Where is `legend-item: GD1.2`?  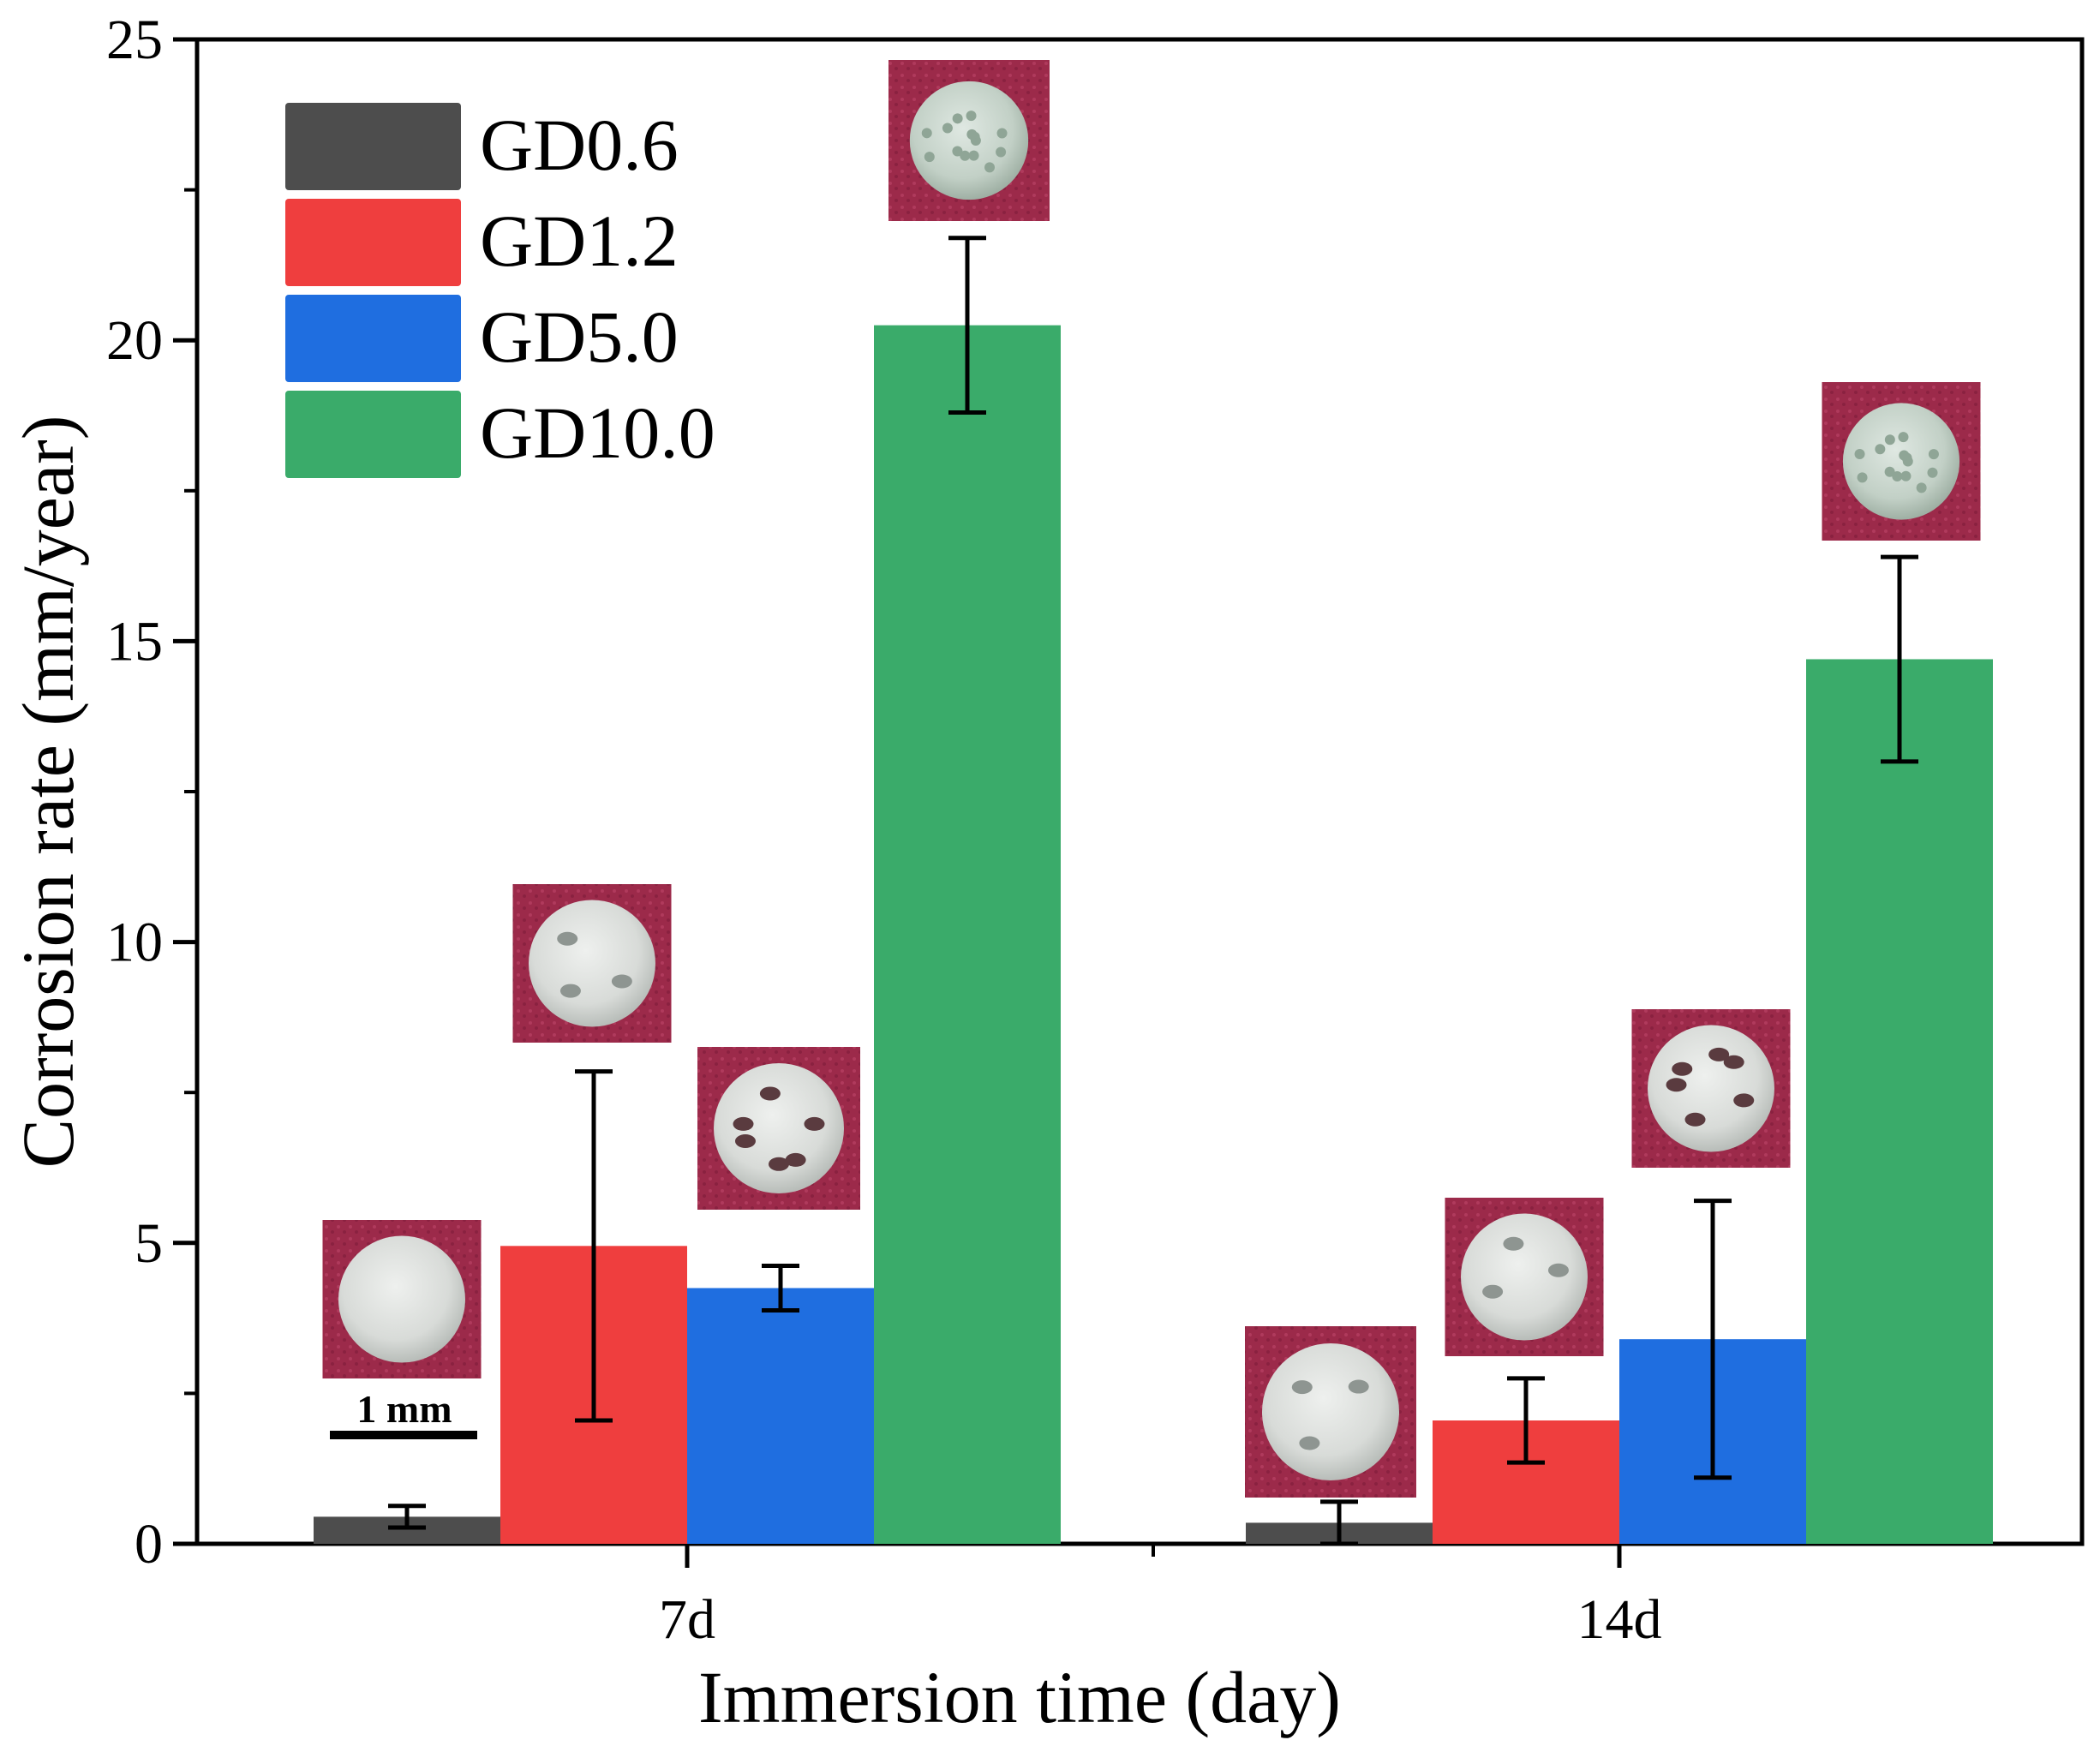 legend-item: GD1.2 is located at coordinates (482, 243).